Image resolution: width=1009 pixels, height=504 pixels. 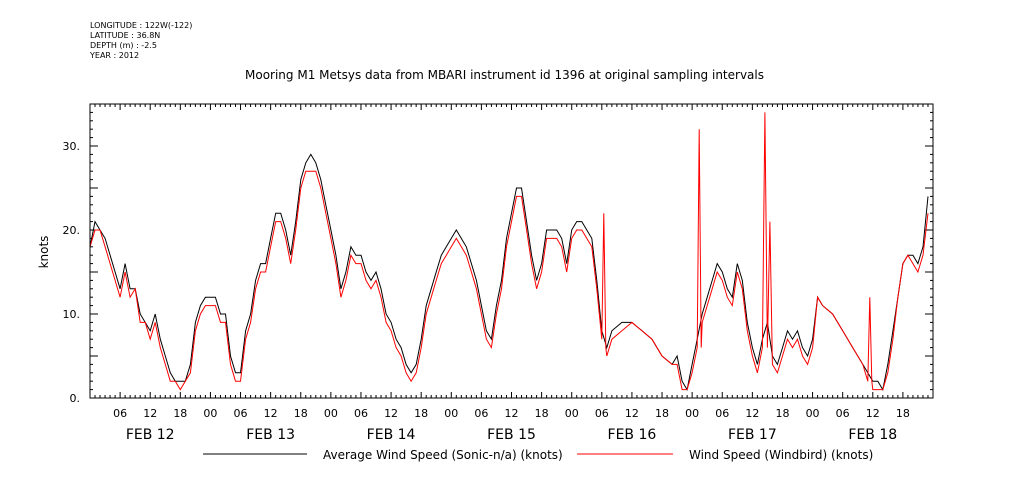 I want to click on legend-label: Average Wind Speed (Sonic-n/a) (knots), so click(x=443, y=455).